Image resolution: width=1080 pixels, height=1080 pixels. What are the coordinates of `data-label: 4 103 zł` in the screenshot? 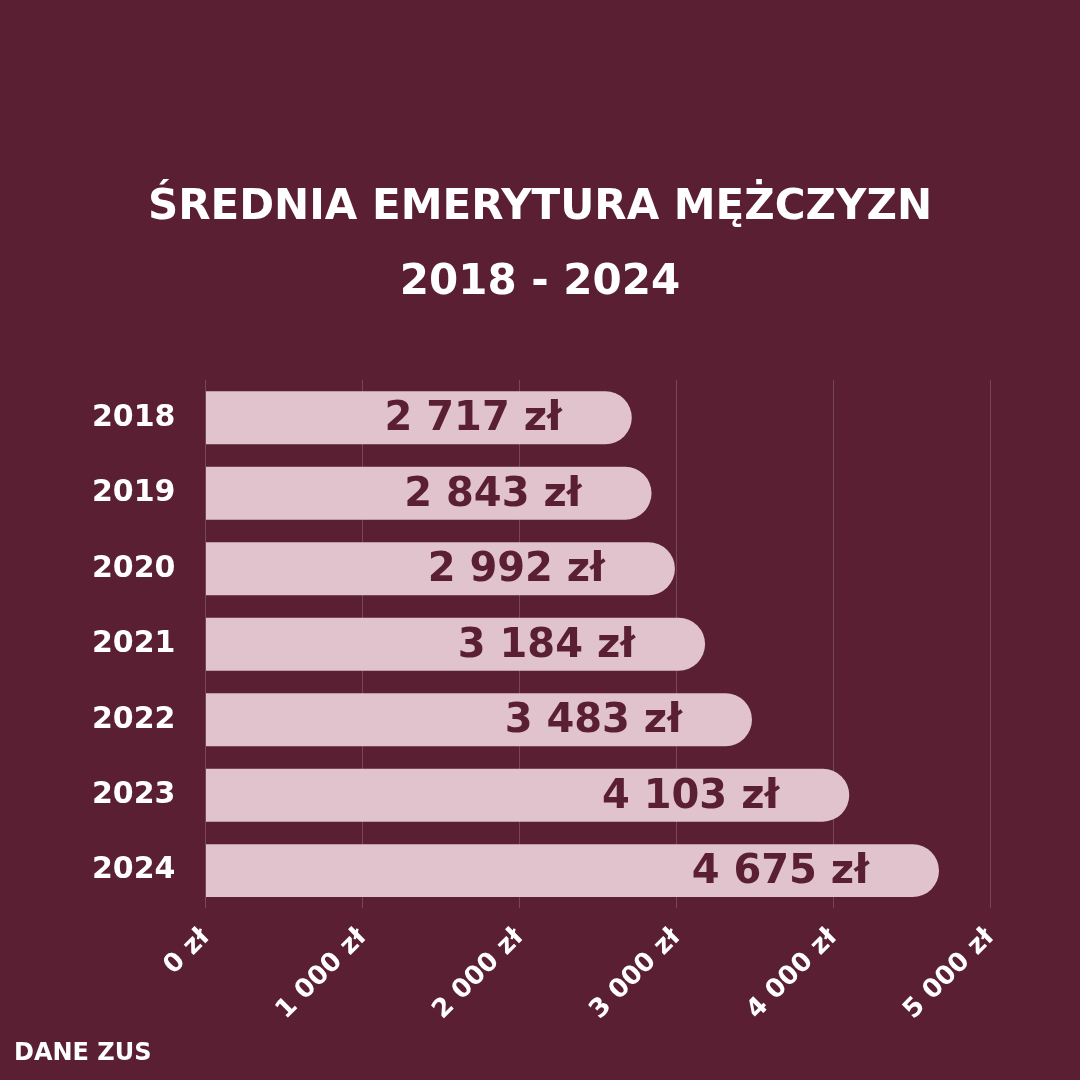 It's located at (691, 793).